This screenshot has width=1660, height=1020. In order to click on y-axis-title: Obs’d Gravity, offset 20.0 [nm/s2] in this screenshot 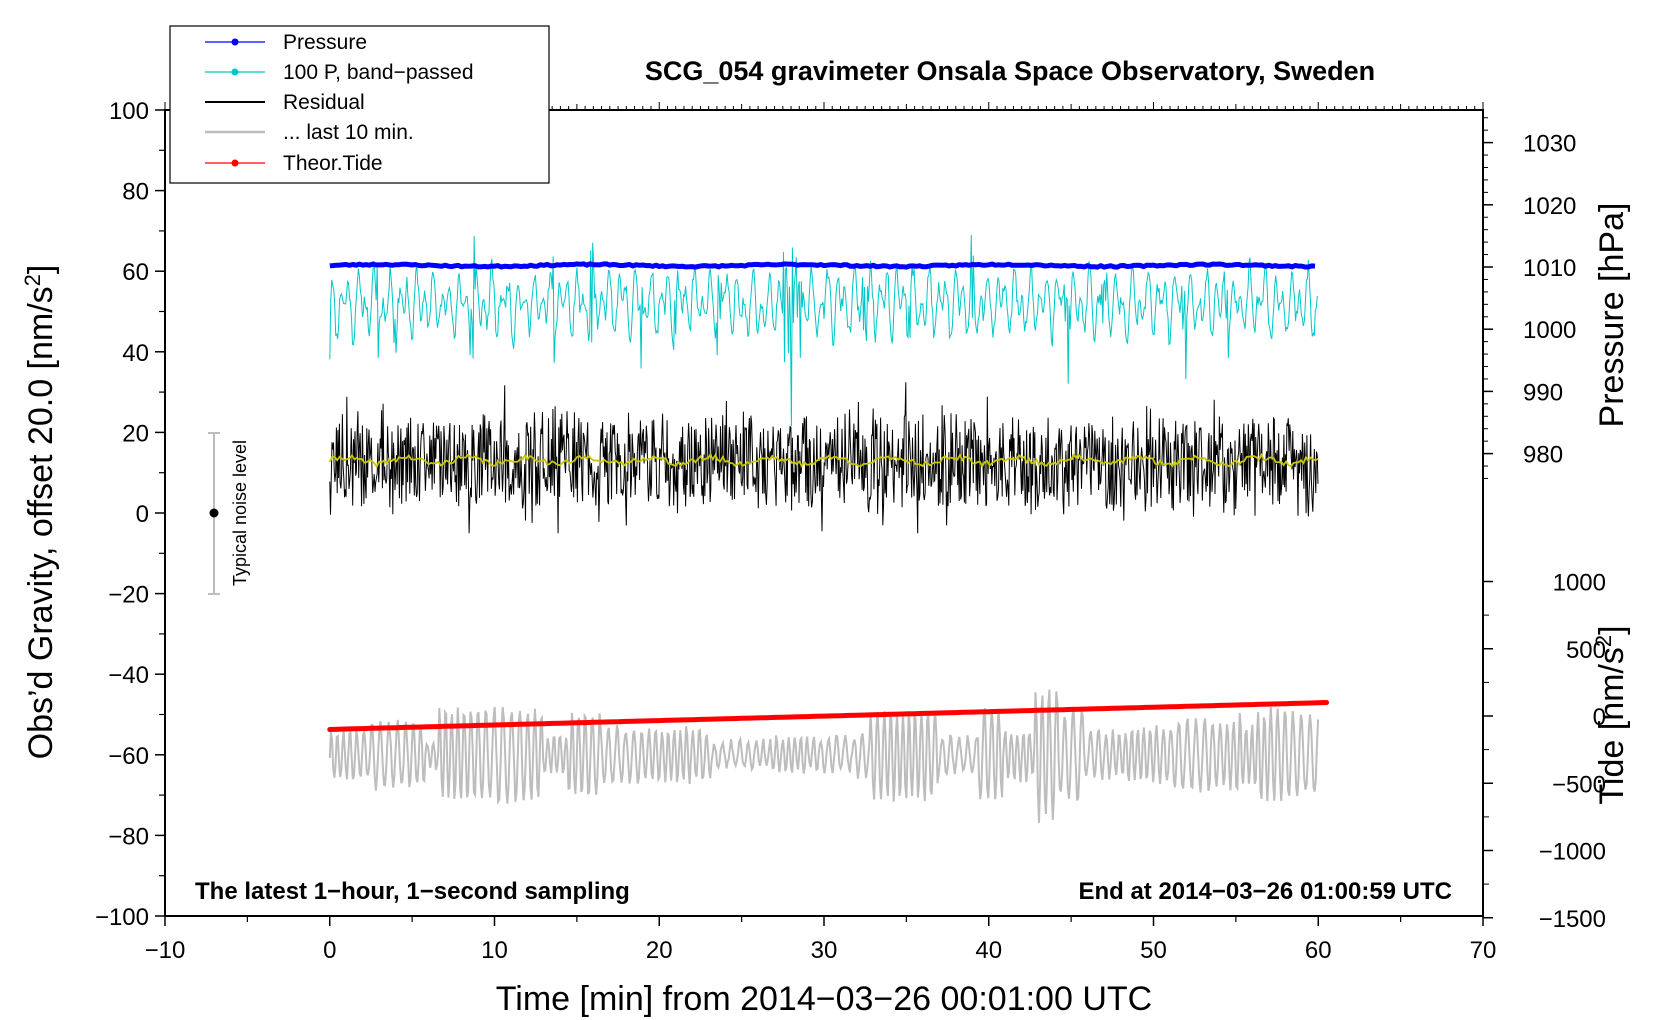, I will do `click(40, 512)`.